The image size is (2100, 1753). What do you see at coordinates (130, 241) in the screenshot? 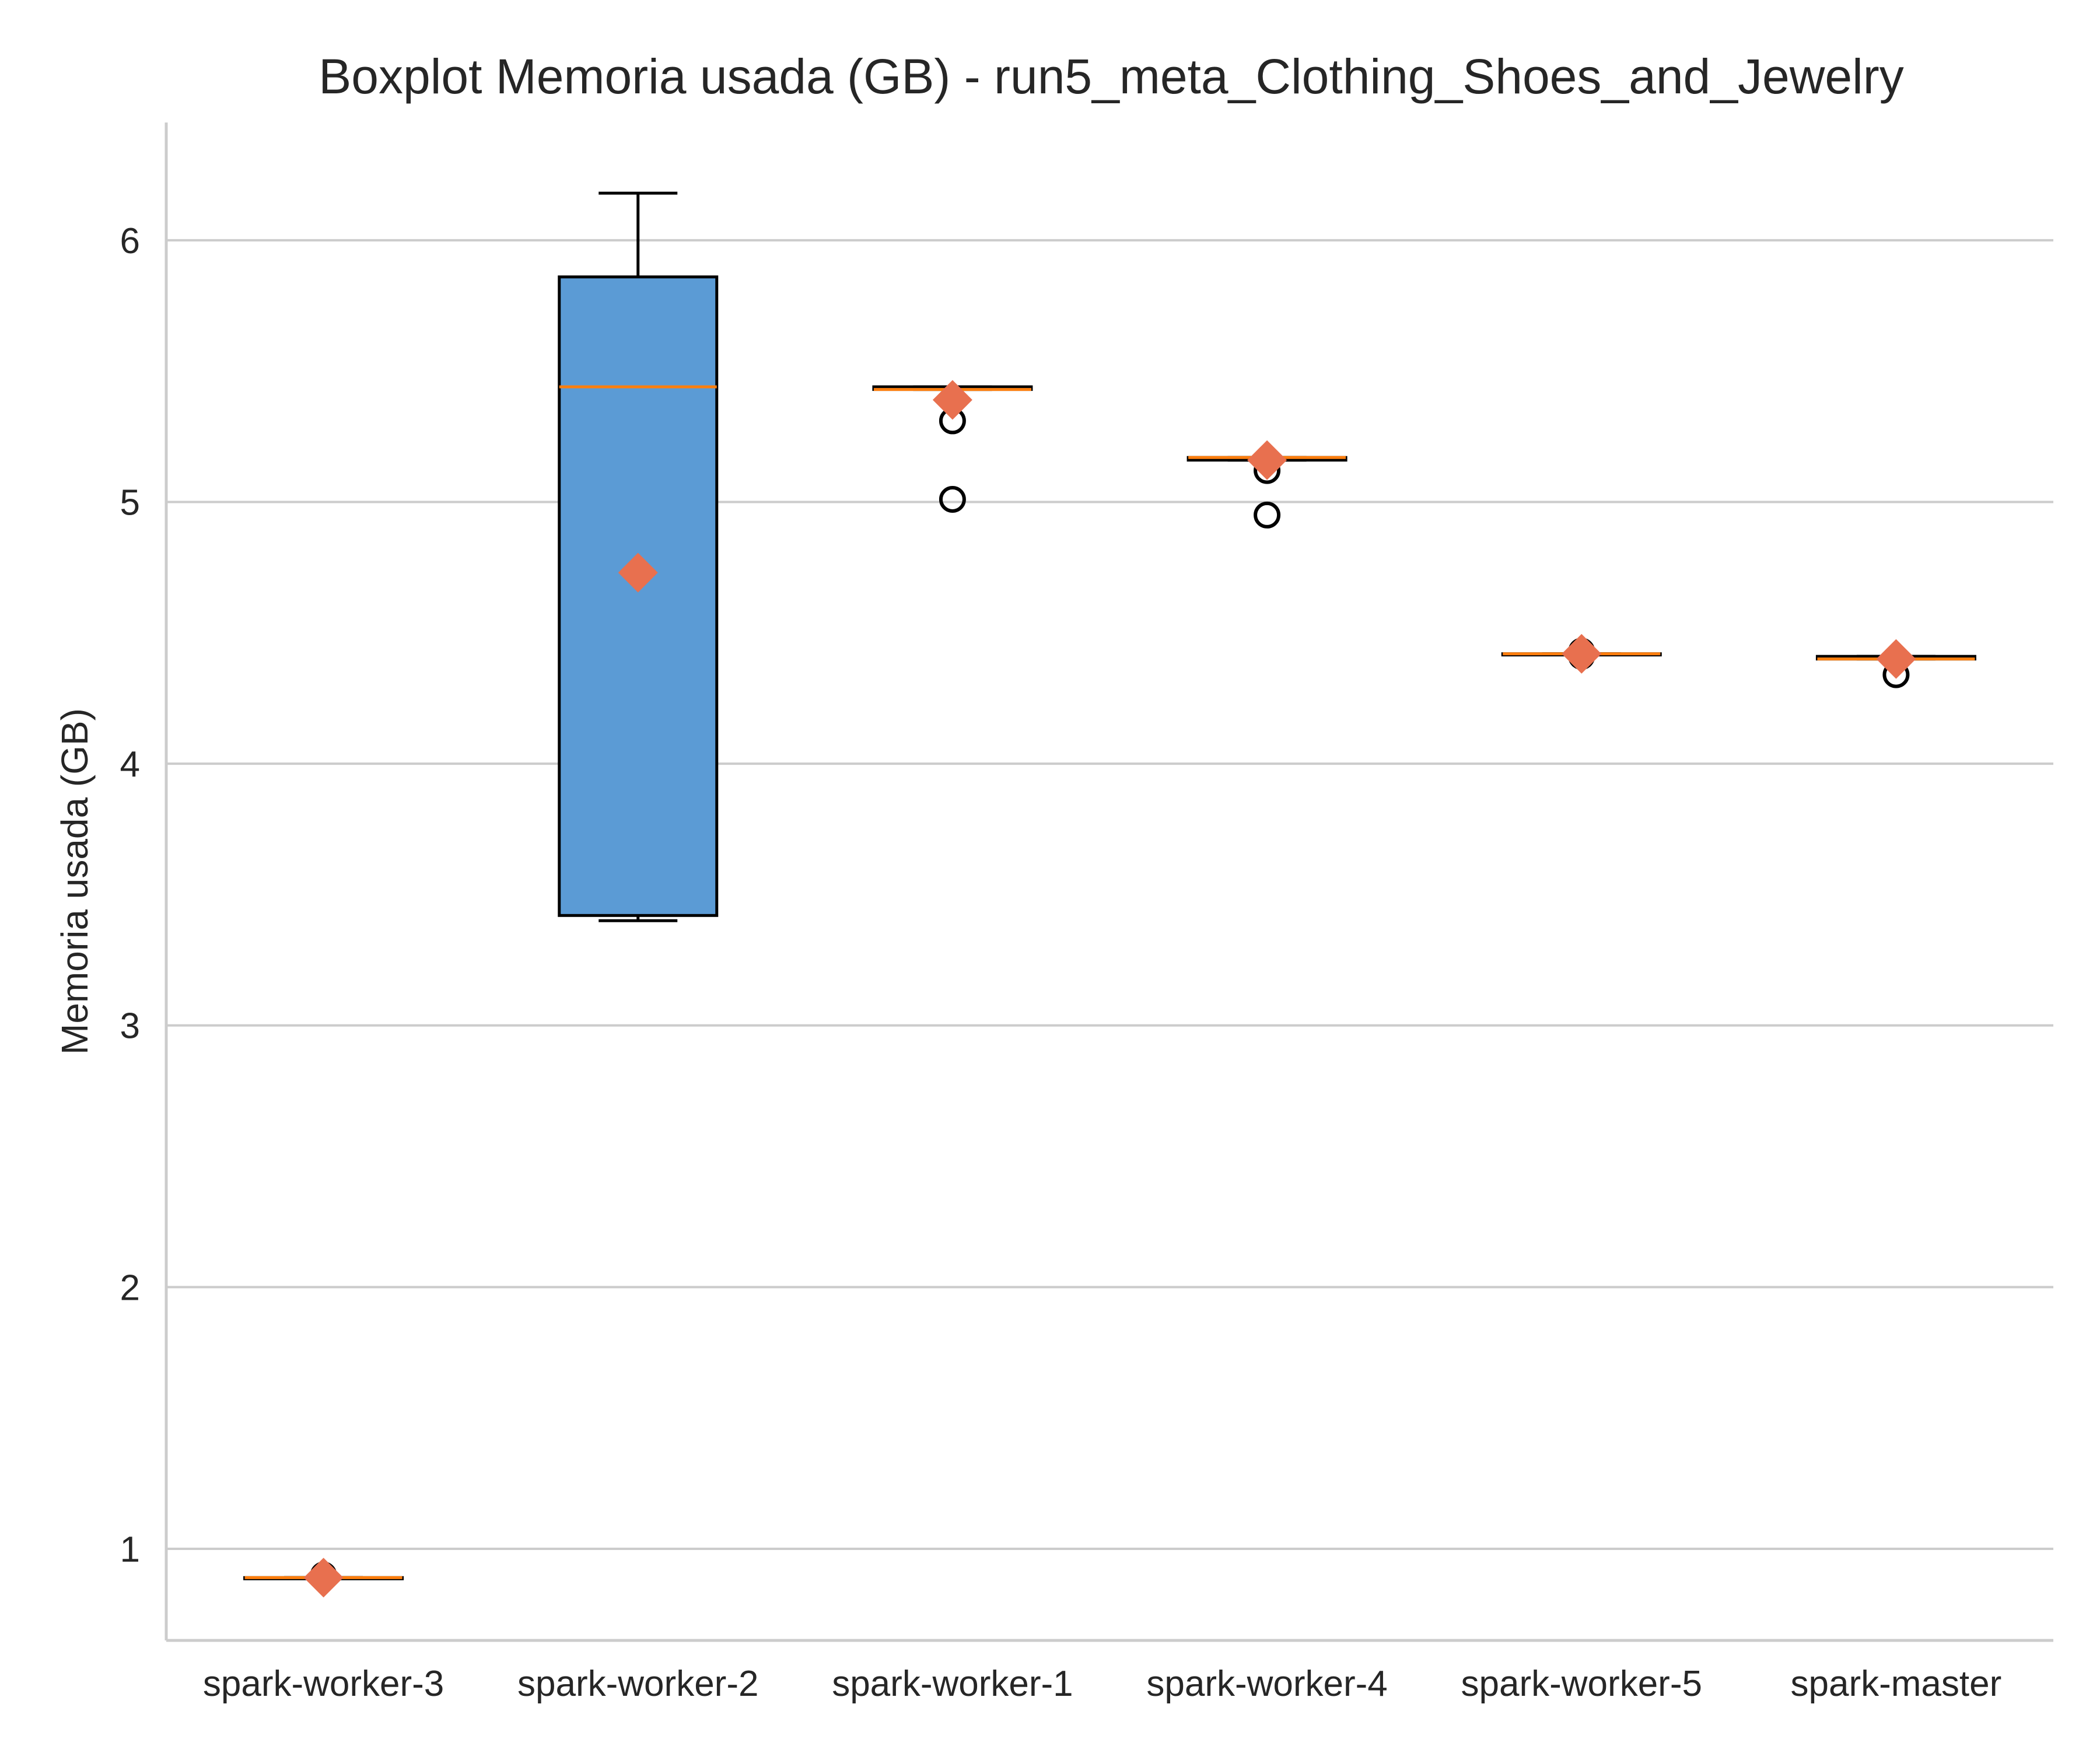
I see `y-tick-label: 6` at bounding box center [130, 241].